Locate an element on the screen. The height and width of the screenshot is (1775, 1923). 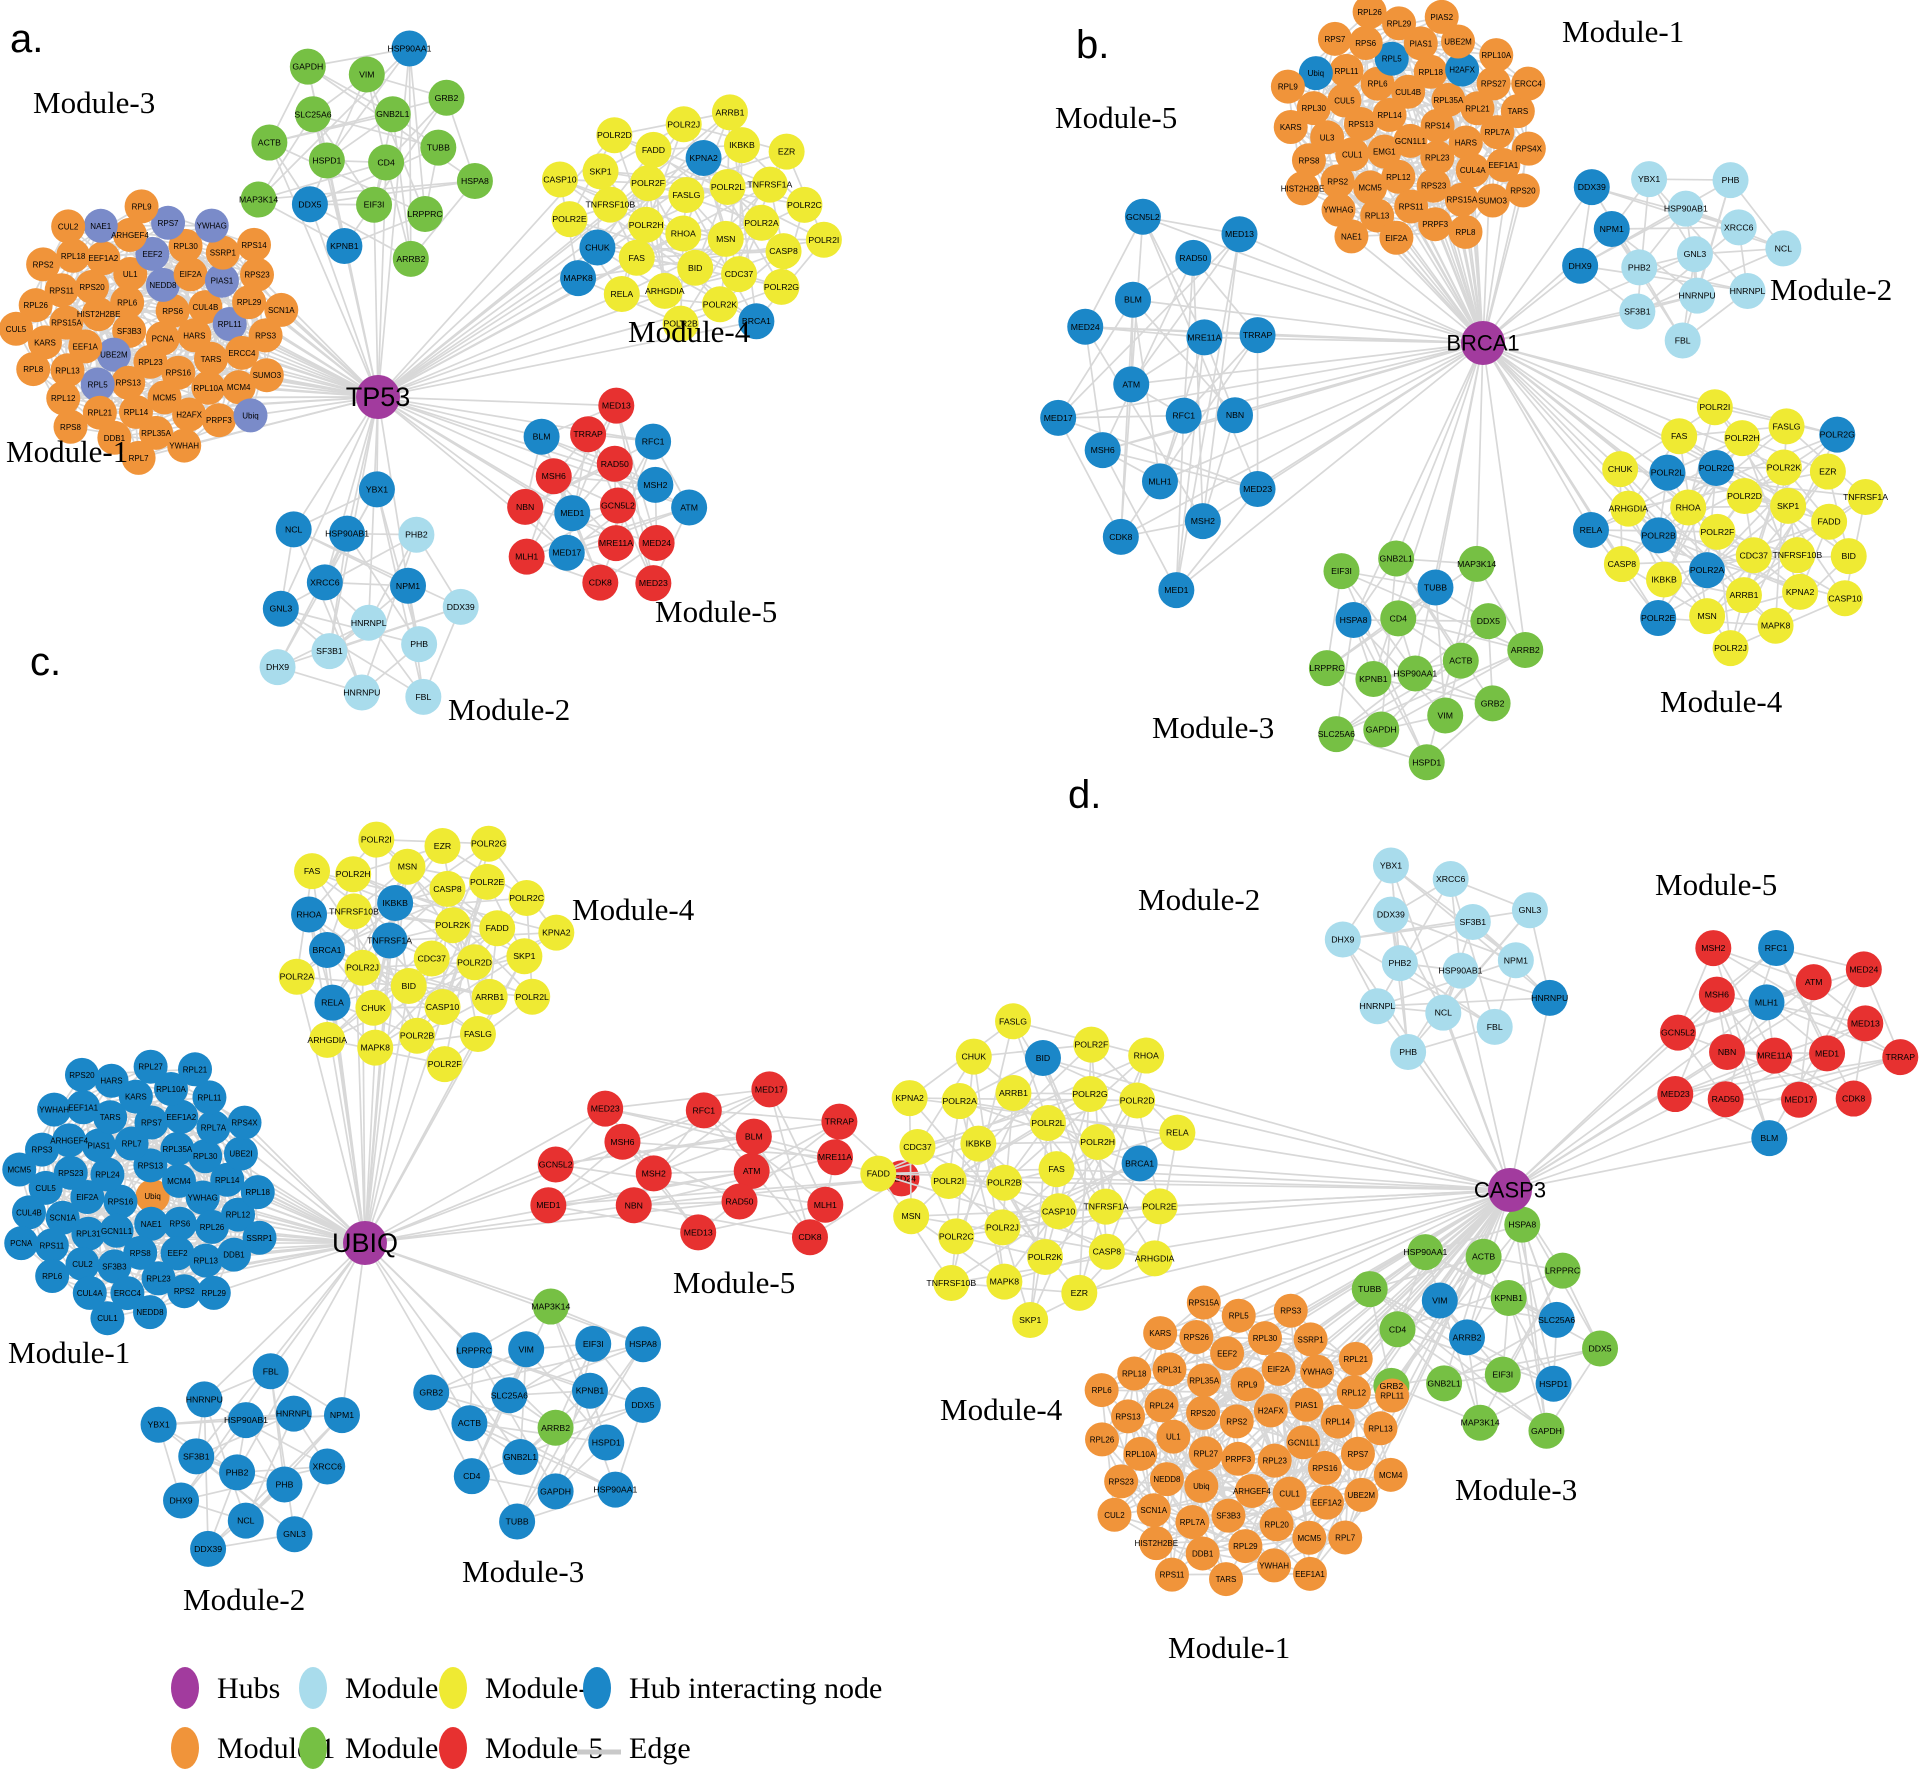
node-CASP8 is located at coordinates (1621, 564).